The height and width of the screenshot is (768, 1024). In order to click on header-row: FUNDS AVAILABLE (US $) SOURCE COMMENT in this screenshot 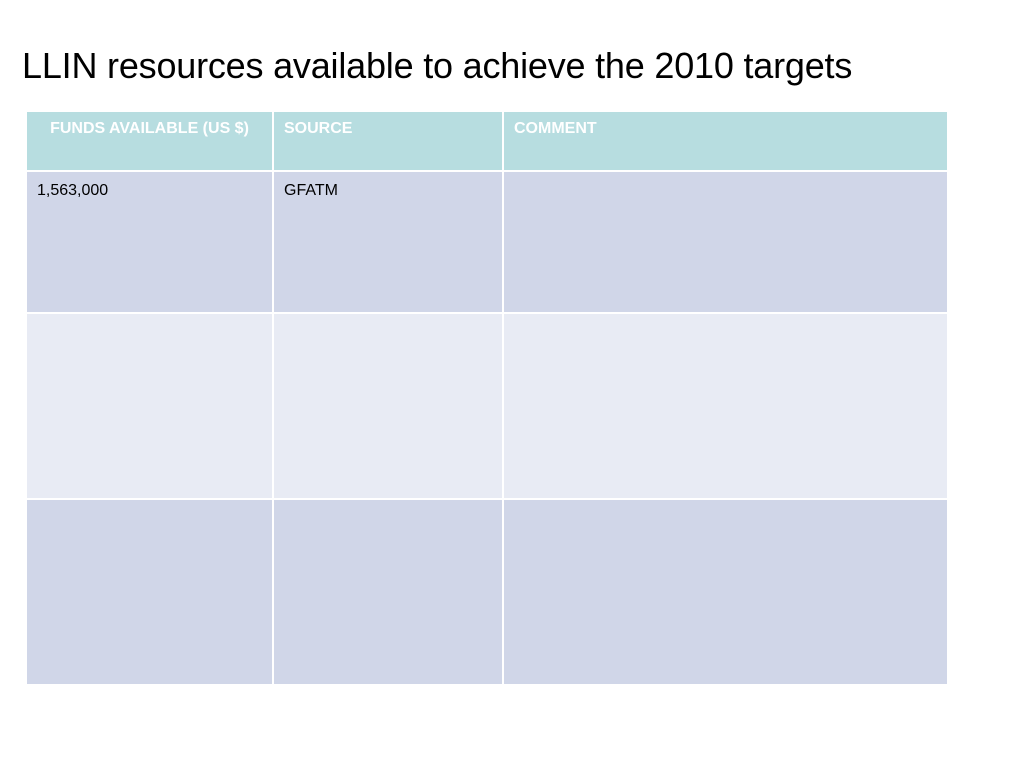, I will do `click(487, 141)`.